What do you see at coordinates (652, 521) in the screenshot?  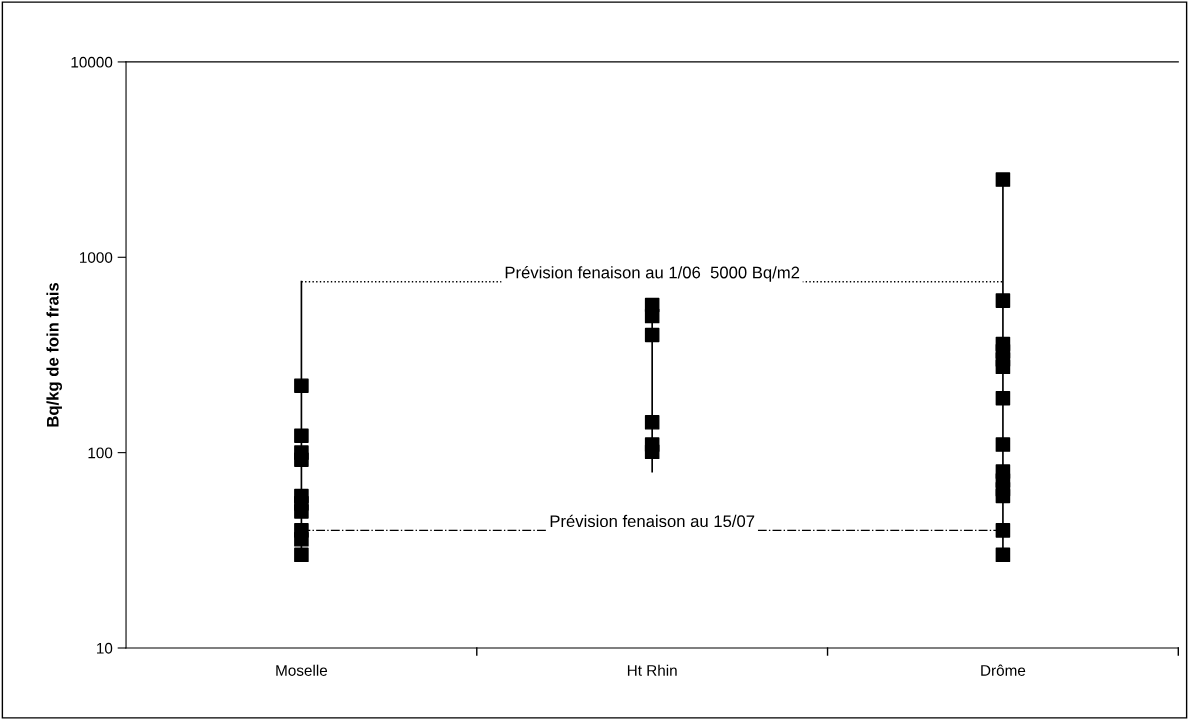 I see `ref-line-label: Prévision fenaison au 15/07` at bounding box center [652, 521].